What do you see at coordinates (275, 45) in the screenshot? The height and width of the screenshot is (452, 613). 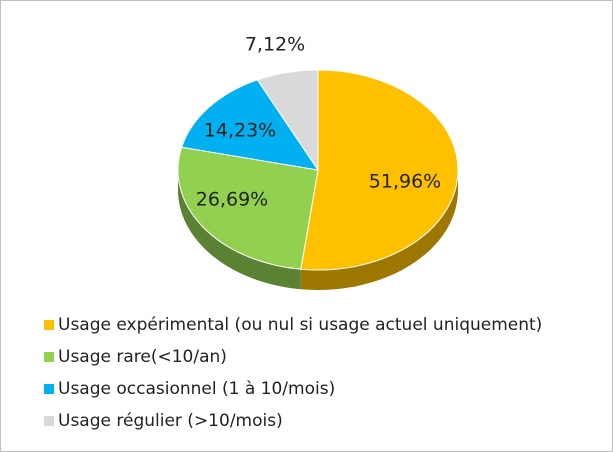 I see `data-label: 7,12%` at bounding box center [275, 45].